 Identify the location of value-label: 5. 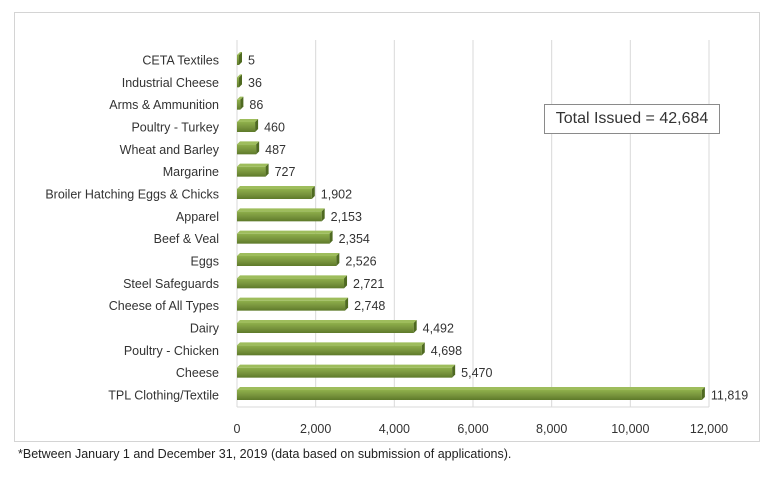
(251, 61).